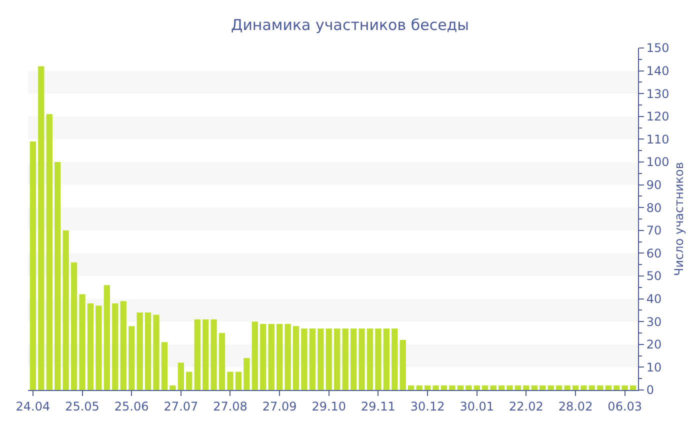 This screenshot has height=430, width=700. Describe the element at coordinates (575, 406) in the screenshot. I see `x-tick-label: 28.02` at that location.